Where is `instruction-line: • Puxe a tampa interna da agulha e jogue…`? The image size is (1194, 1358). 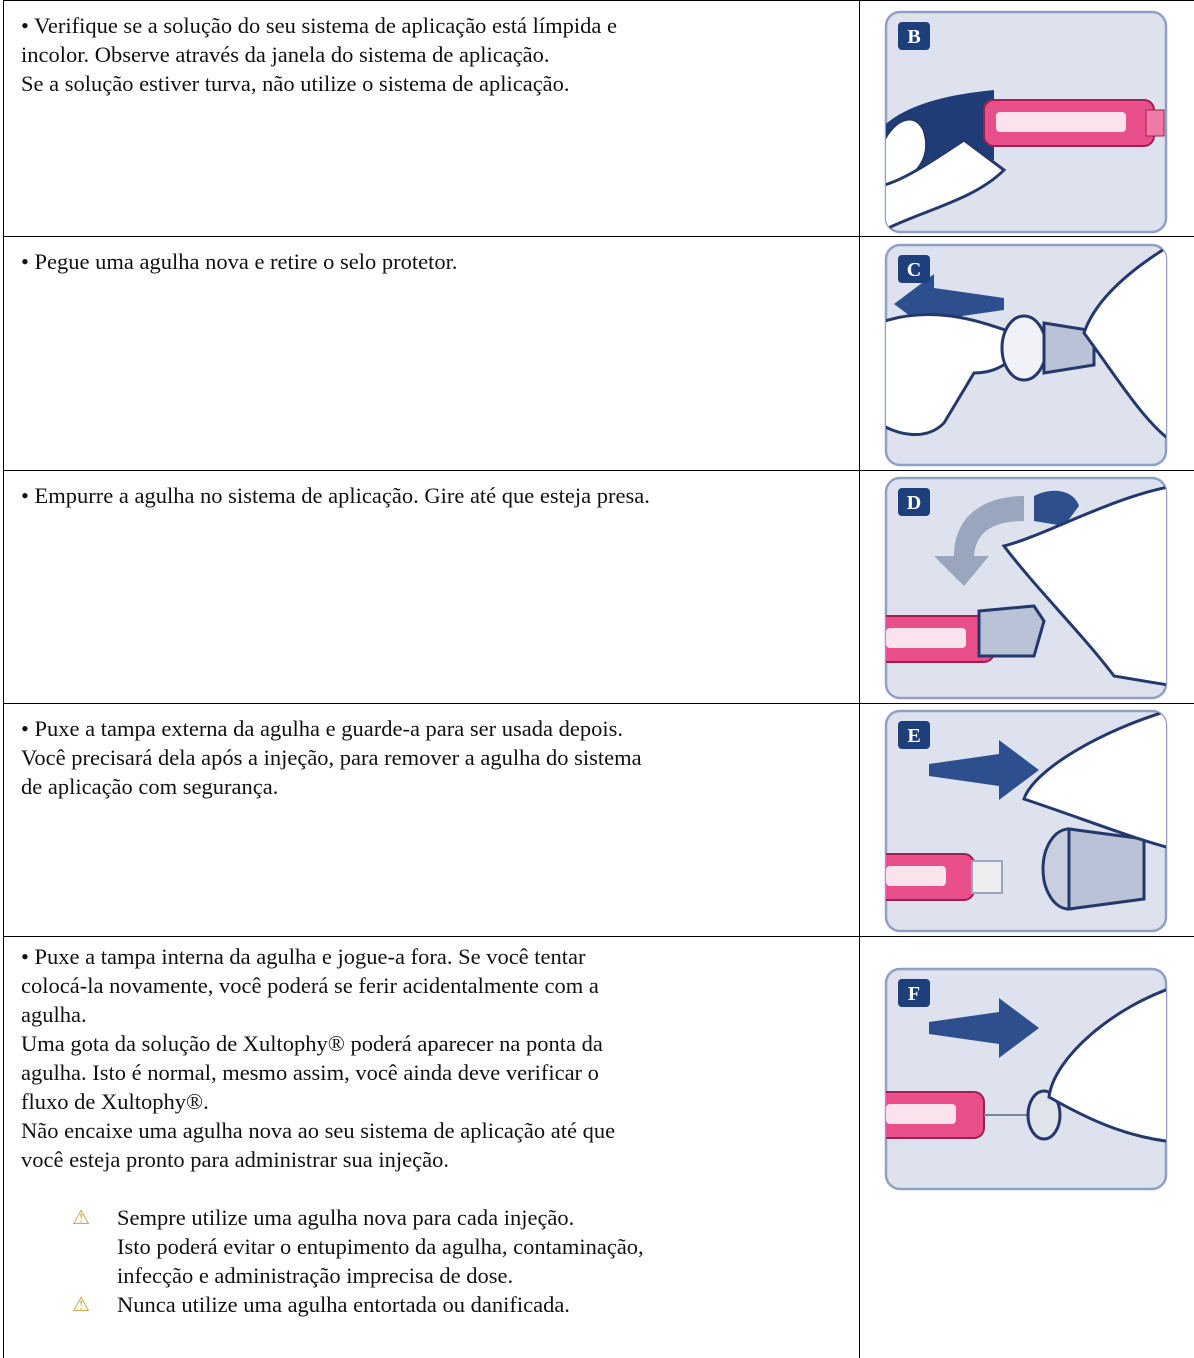 instruction-line: • Puxe a tampa interna da agulha e jogue… is located at coordinates (303, 956).